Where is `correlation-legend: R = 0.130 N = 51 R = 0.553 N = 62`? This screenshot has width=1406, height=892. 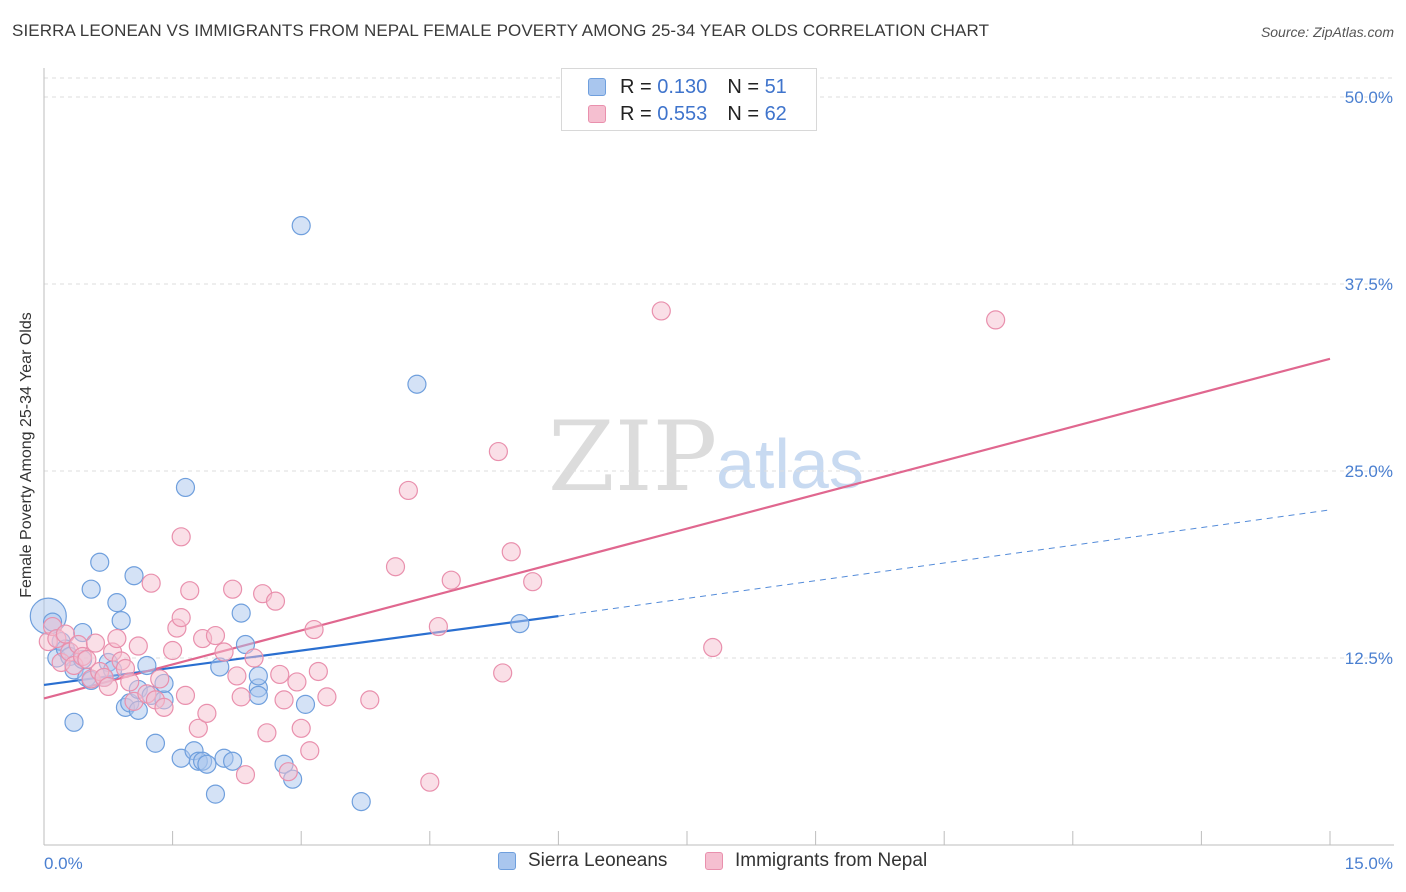 correlation-legend: R = 0.130 N = 51 R = 0.553 N = 62 is located at coordinates (689, 99).